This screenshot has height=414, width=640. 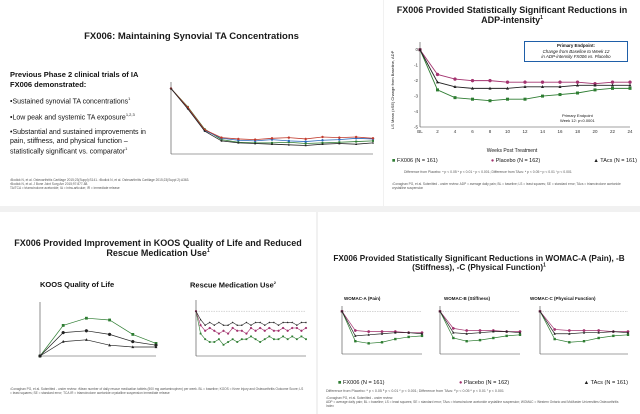 I want to click on x-tick-label: 20, so click(x=595, y=131).